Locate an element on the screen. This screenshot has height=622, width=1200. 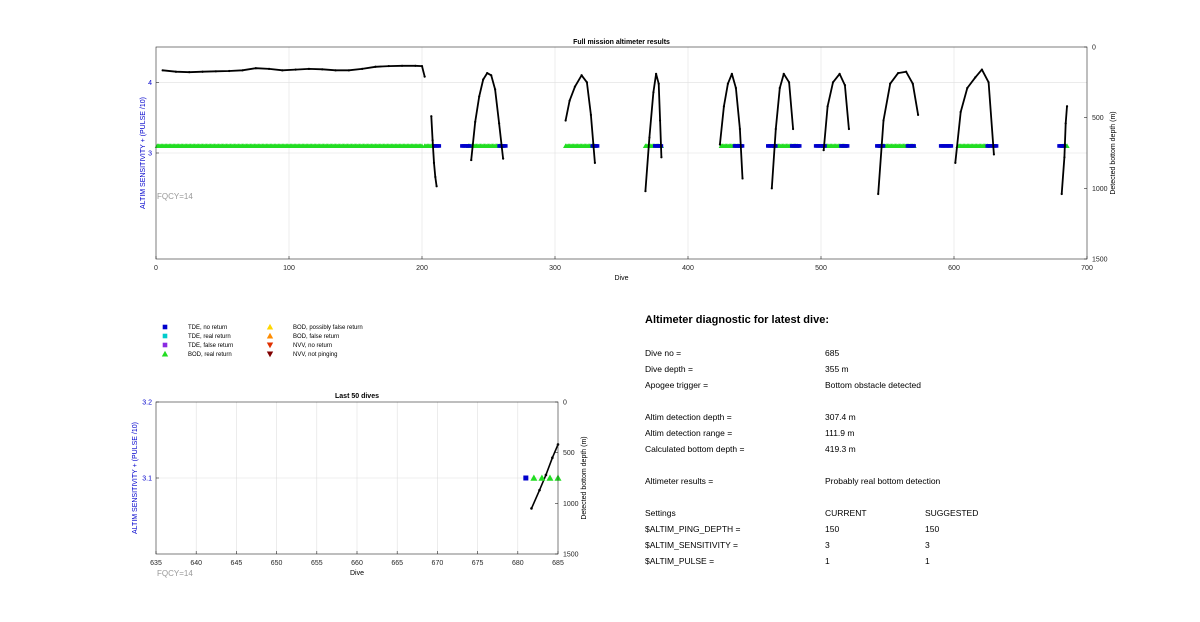
x-tick-label: 645 is located at coordinates (237, 563).